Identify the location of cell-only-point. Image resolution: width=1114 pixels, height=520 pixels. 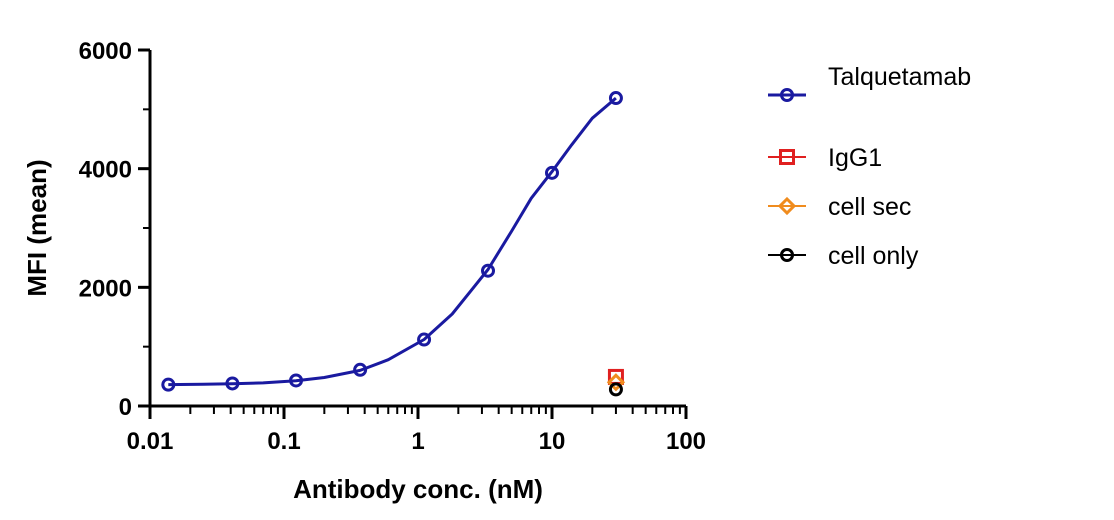
(615, 389).